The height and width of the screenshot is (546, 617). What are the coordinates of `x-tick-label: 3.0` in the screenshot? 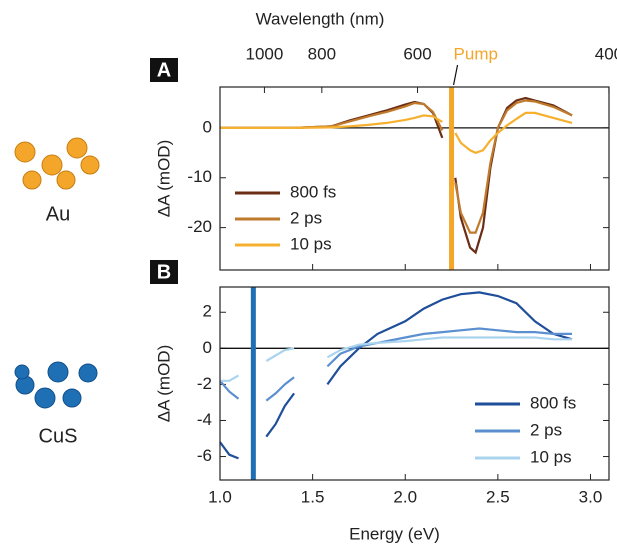 It's located at (591, 496).